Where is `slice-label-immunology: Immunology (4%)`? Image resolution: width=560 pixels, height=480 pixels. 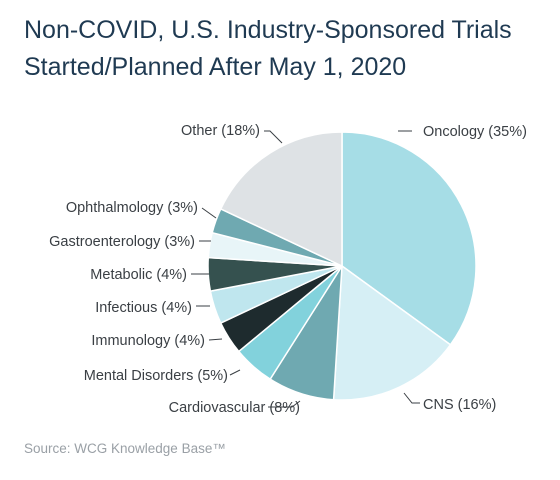
slice-label-immunology: Immunology (4%) is located at coordinates (148, 341).